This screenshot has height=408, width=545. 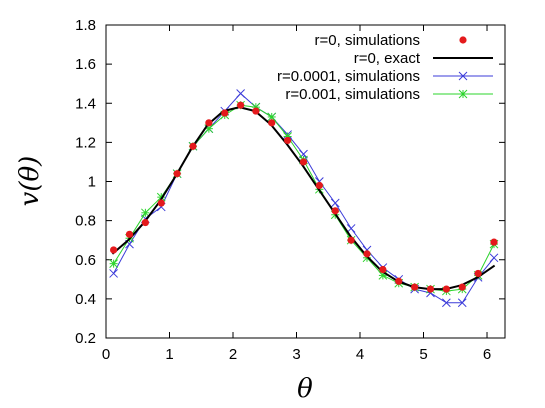 What do you see at coordinates (85, 142) in the screenshot?
I see `y-tick-label: 1.2` at bounding box center [85, 142].